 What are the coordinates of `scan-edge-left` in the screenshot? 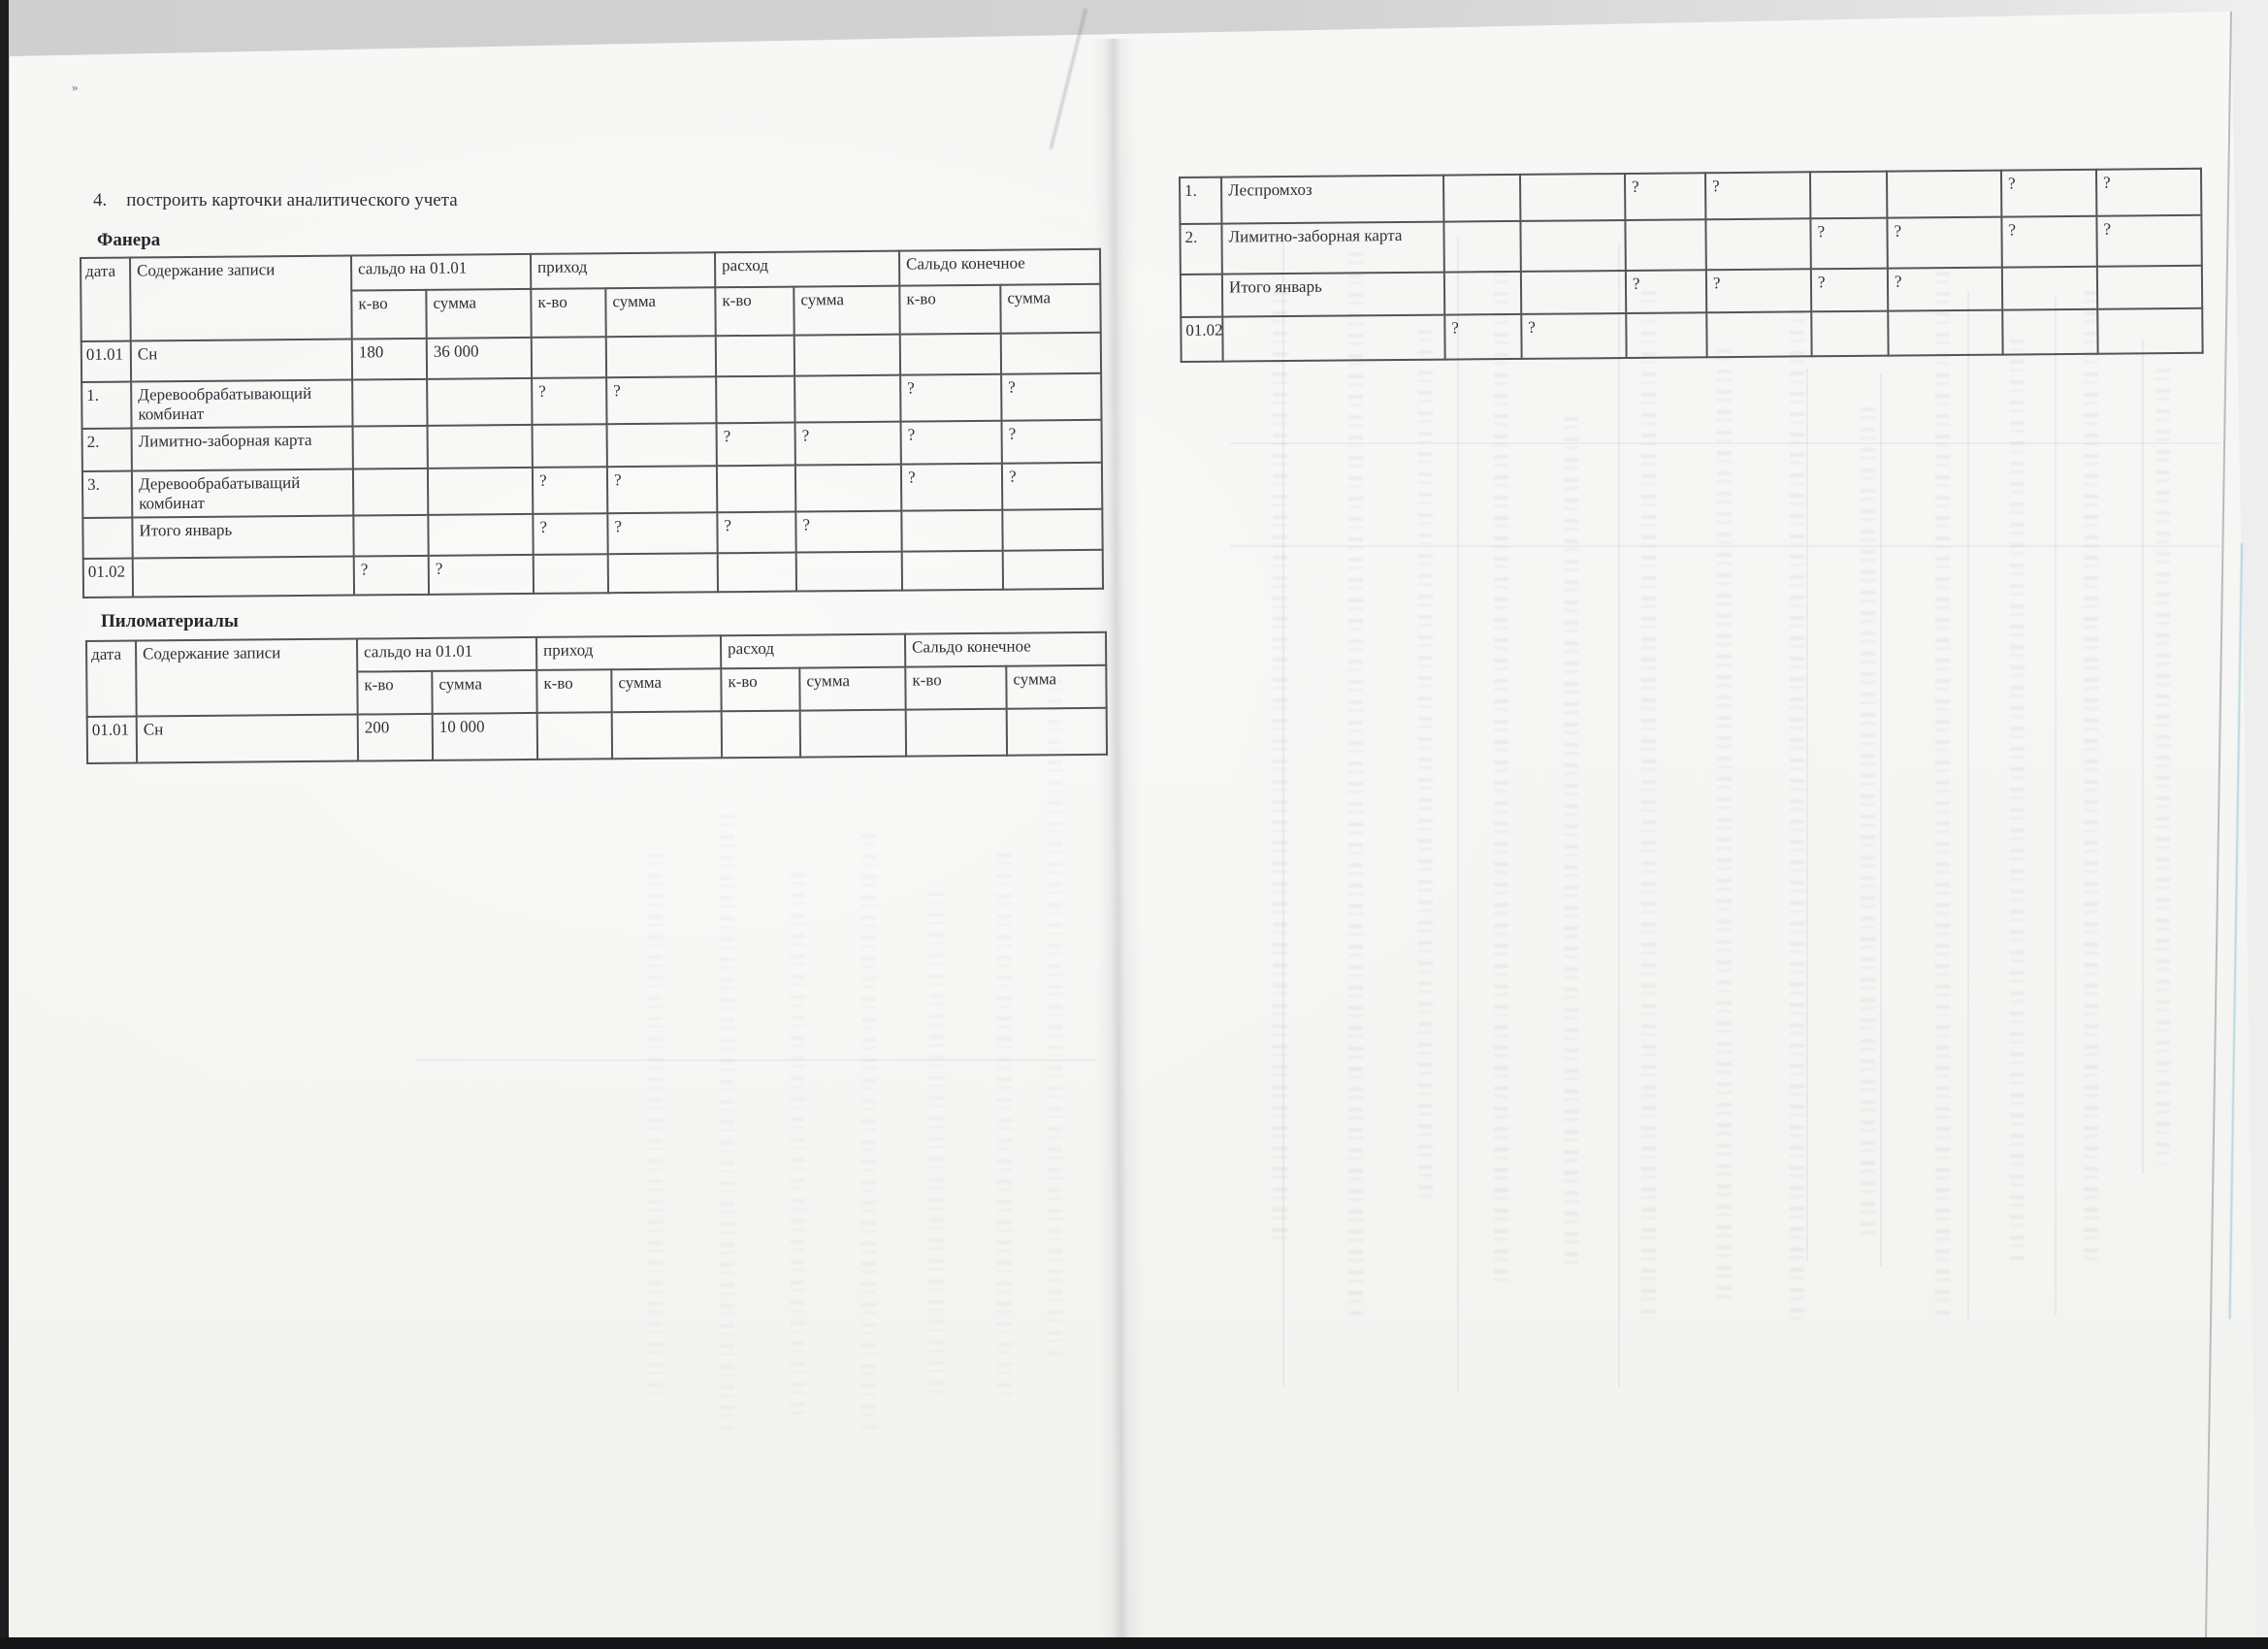 It's located at (4, 824).